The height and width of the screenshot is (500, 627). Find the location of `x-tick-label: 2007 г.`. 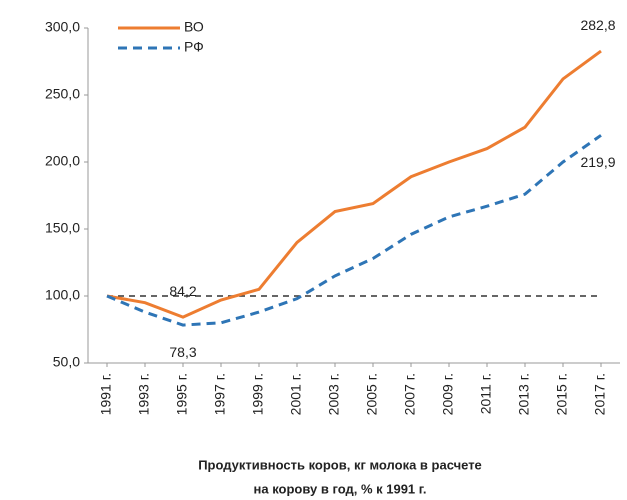

x-tick-label: 2007 г. is located at coordinates (410, 394).